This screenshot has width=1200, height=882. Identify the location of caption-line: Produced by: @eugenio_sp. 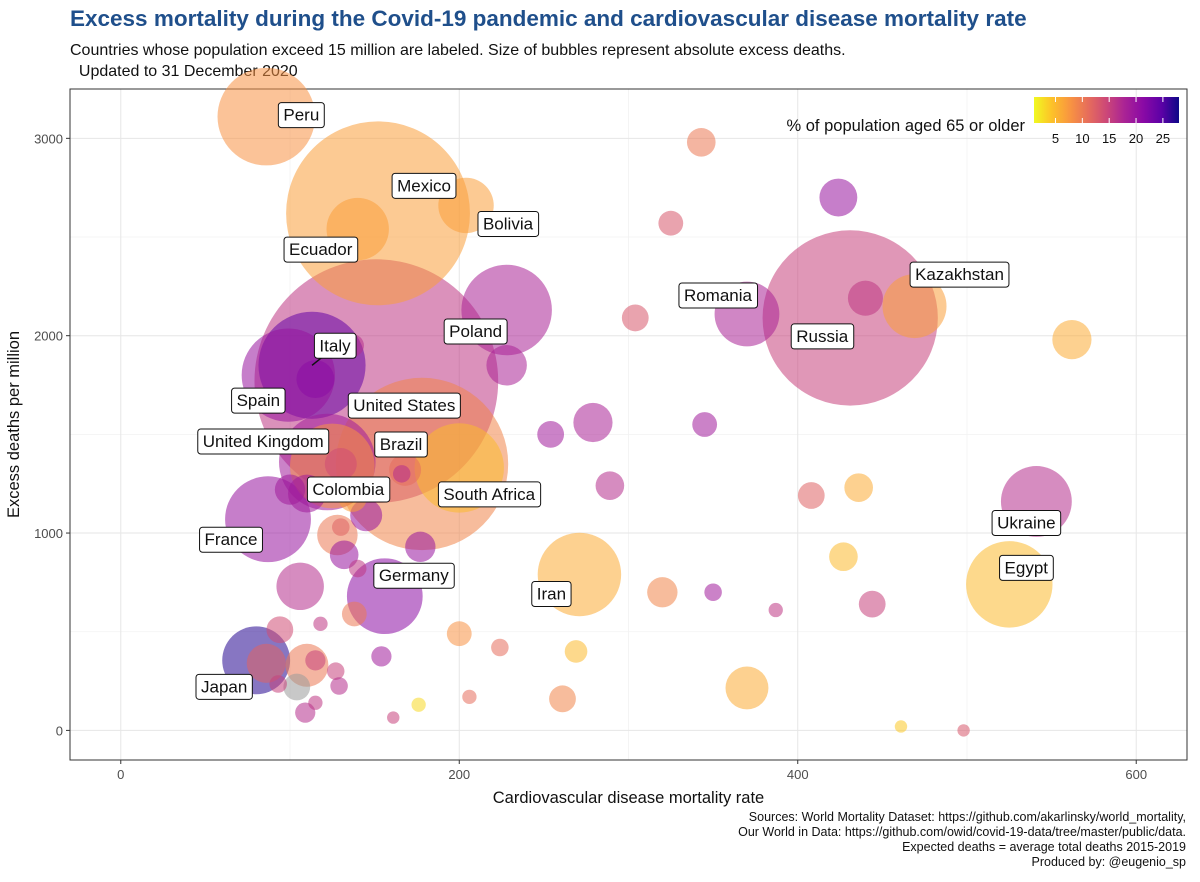
(1108, 862).